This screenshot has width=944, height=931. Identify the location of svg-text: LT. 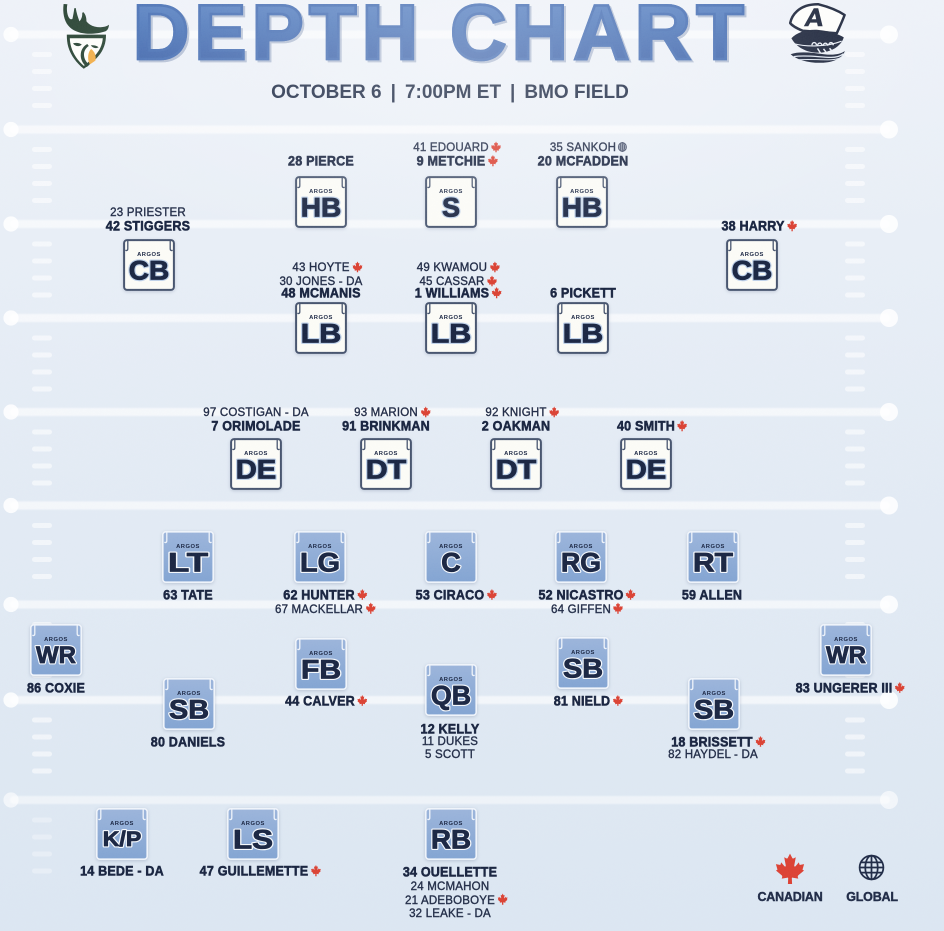
(188, 562).